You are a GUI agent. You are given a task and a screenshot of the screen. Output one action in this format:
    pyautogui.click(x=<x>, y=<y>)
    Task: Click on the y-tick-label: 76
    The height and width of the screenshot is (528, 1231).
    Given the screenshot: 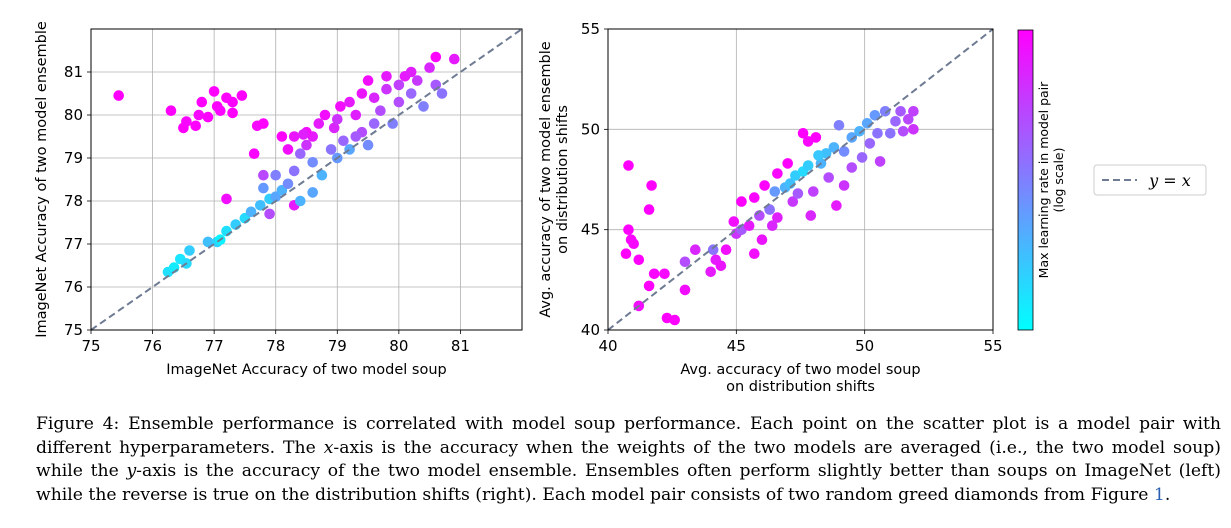 What is the action you would take?
    pyautogui.click(x=73, y=287)
    